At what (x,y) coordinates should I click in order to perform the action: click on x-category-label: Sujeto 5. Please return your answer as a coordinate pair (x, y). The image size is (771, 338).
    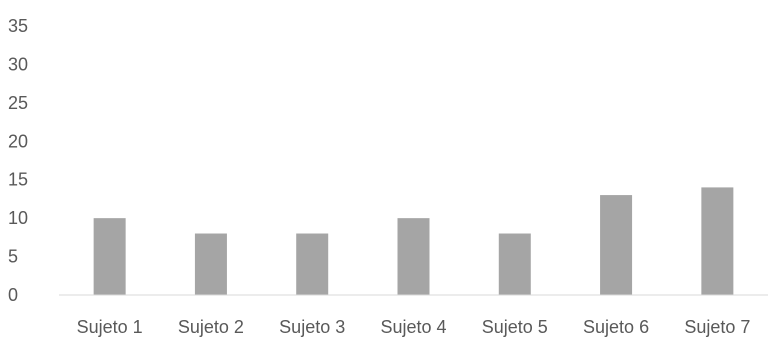
    Looking at the image, I should click on (515, 327).